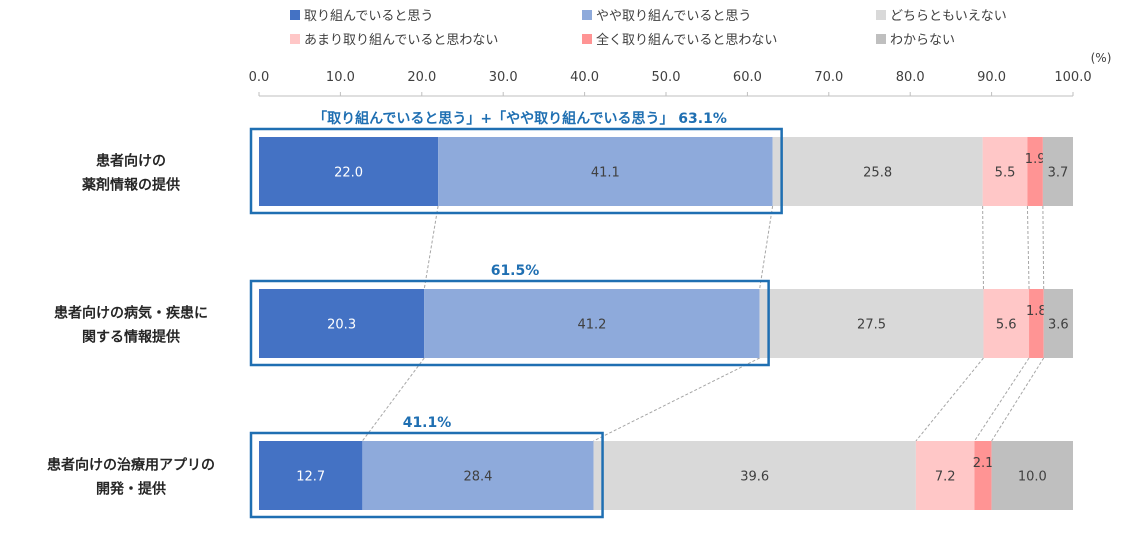 The image size is (1144, 554). Describe the element at coordinates (983, 463) in the screenshot. I see `value-label: 2.1` at that location.